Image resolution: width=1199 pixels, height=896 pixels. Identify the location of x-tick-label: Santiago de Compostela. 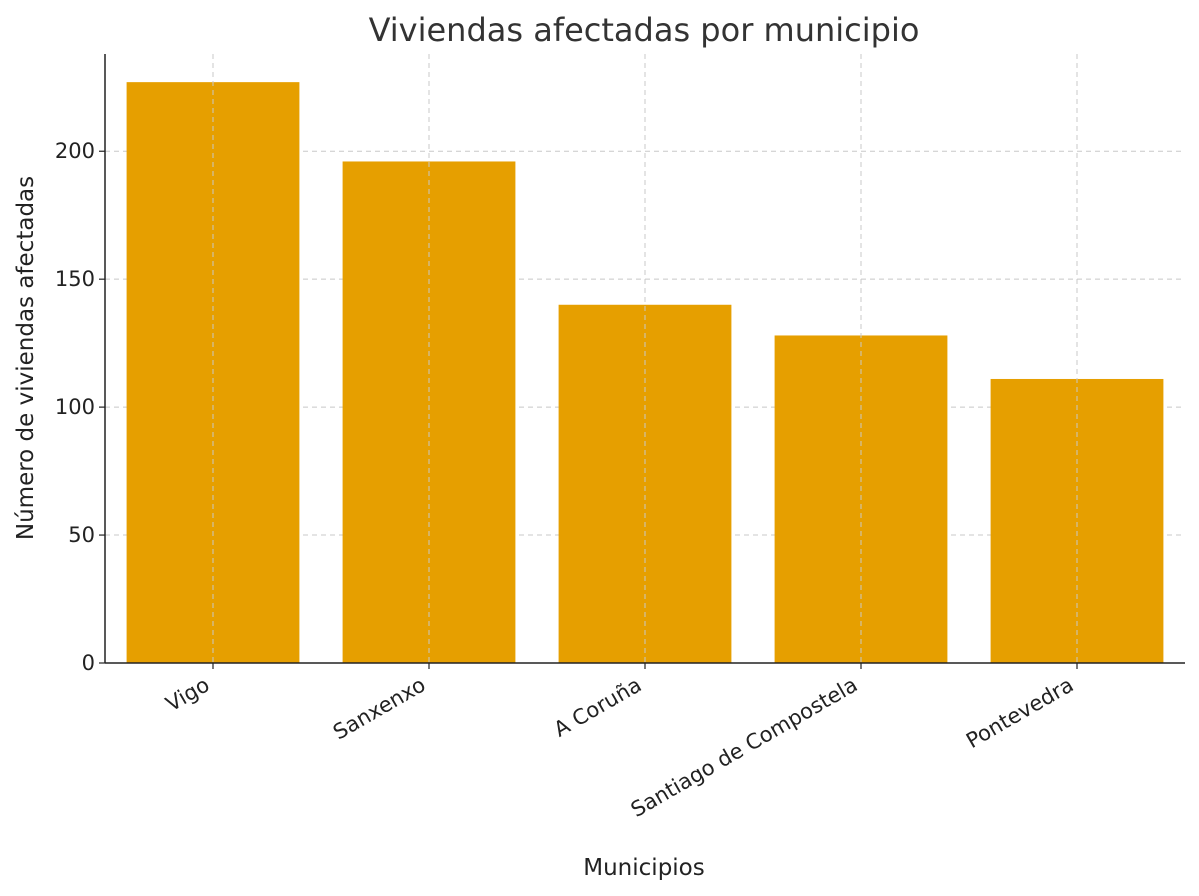
(744, 747).